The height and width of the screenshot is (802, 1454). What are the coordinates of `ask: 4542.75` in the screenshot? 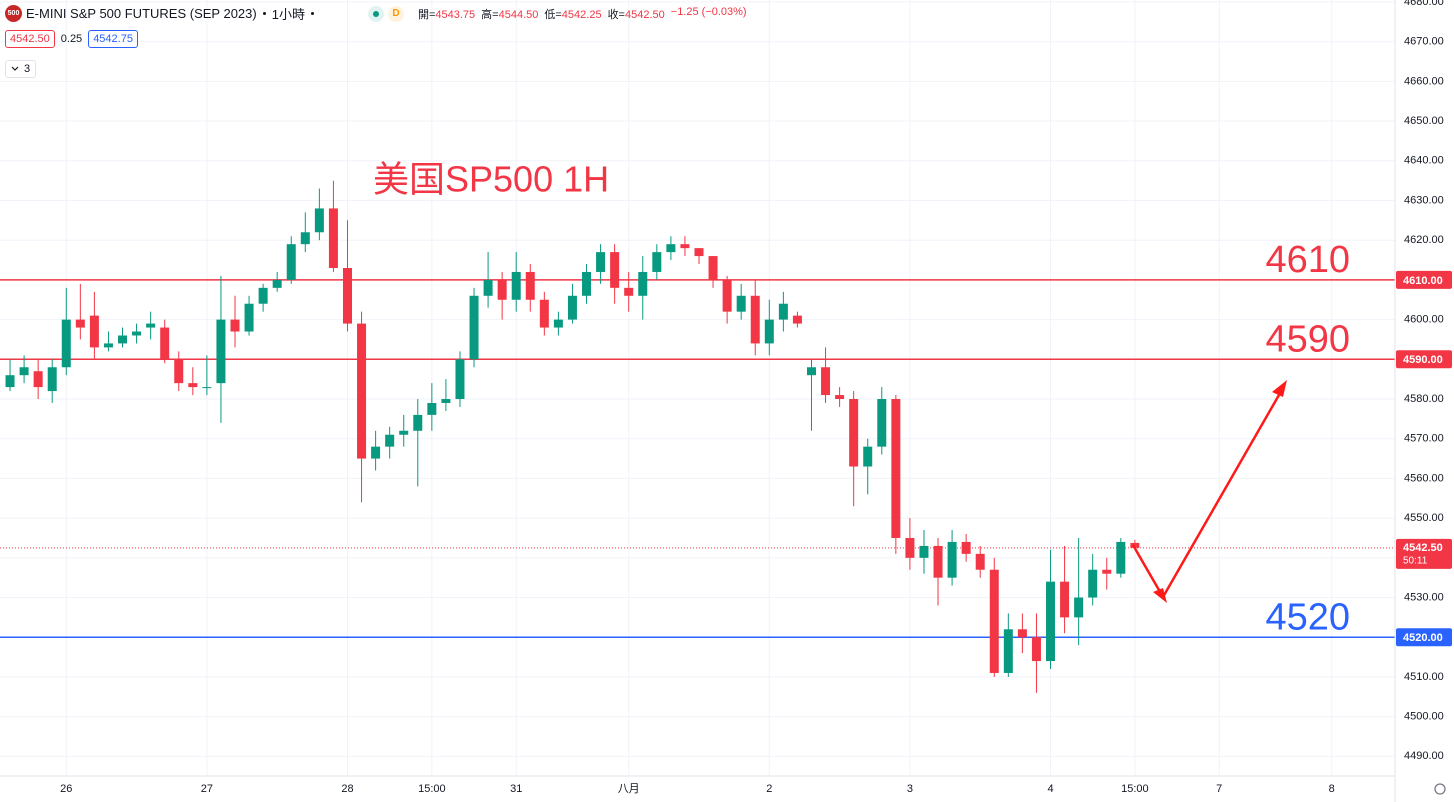 It's located at (113, 39).